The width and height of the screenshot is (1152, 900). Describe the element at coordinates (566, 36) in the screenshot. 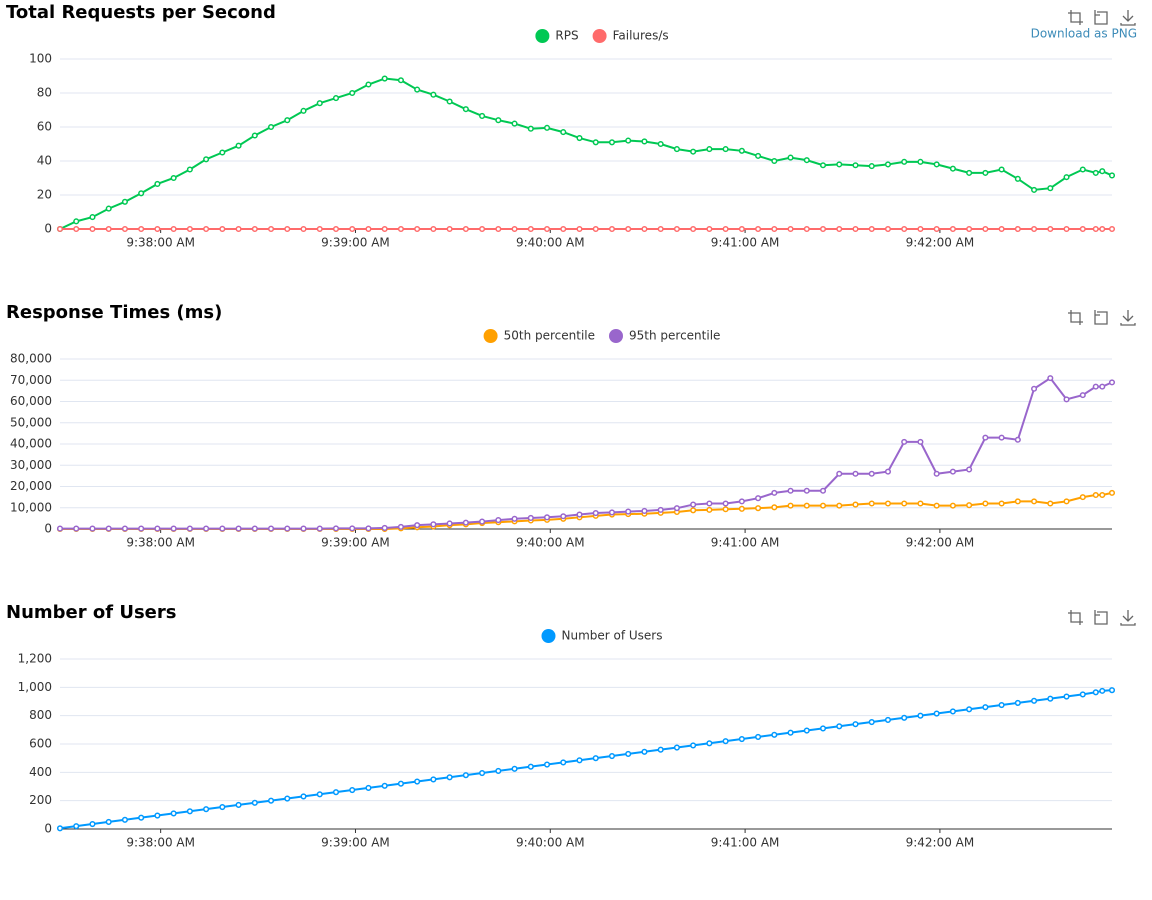

I see `legend-label: RPS` at that location.